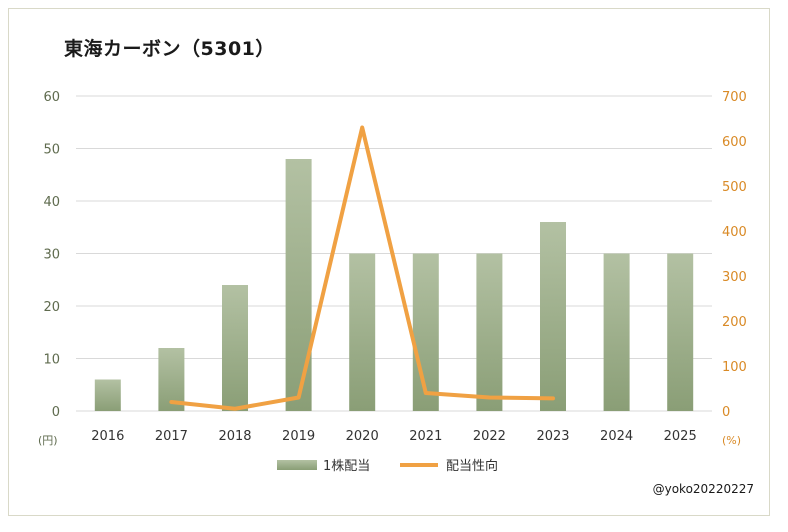 The image size is (788, 532). I want to click on x-tick-label: 2016, so click(107, 436).